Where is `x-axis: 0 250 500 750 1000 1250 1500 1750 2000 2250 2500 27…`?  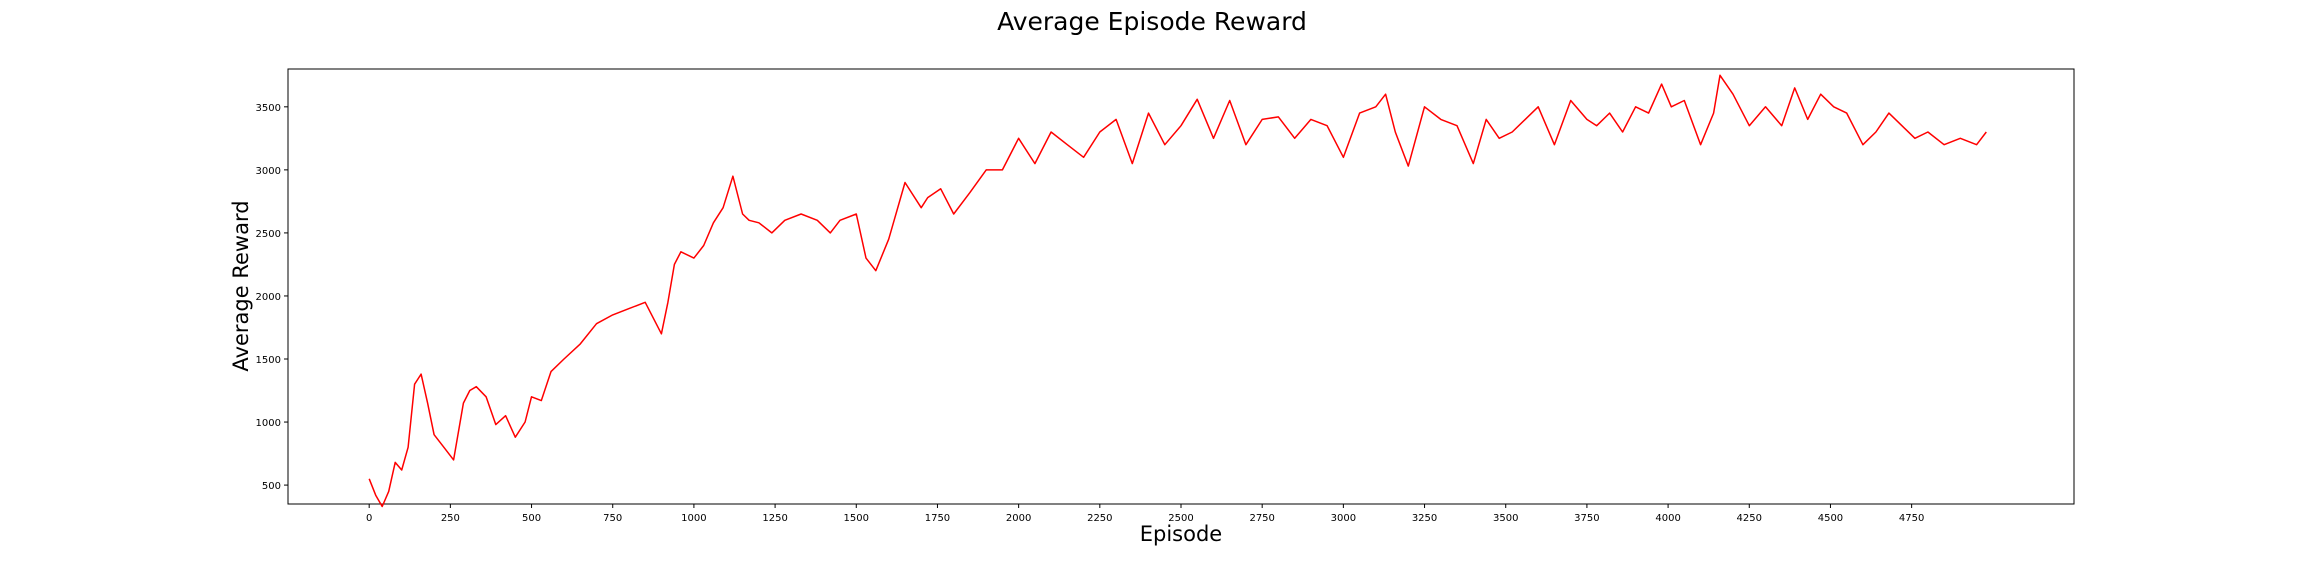
x-axis: 0 250 500 750 1000 1250 1500 1750 2000 2250 2500 27… is located at coordinates (1145, 514).